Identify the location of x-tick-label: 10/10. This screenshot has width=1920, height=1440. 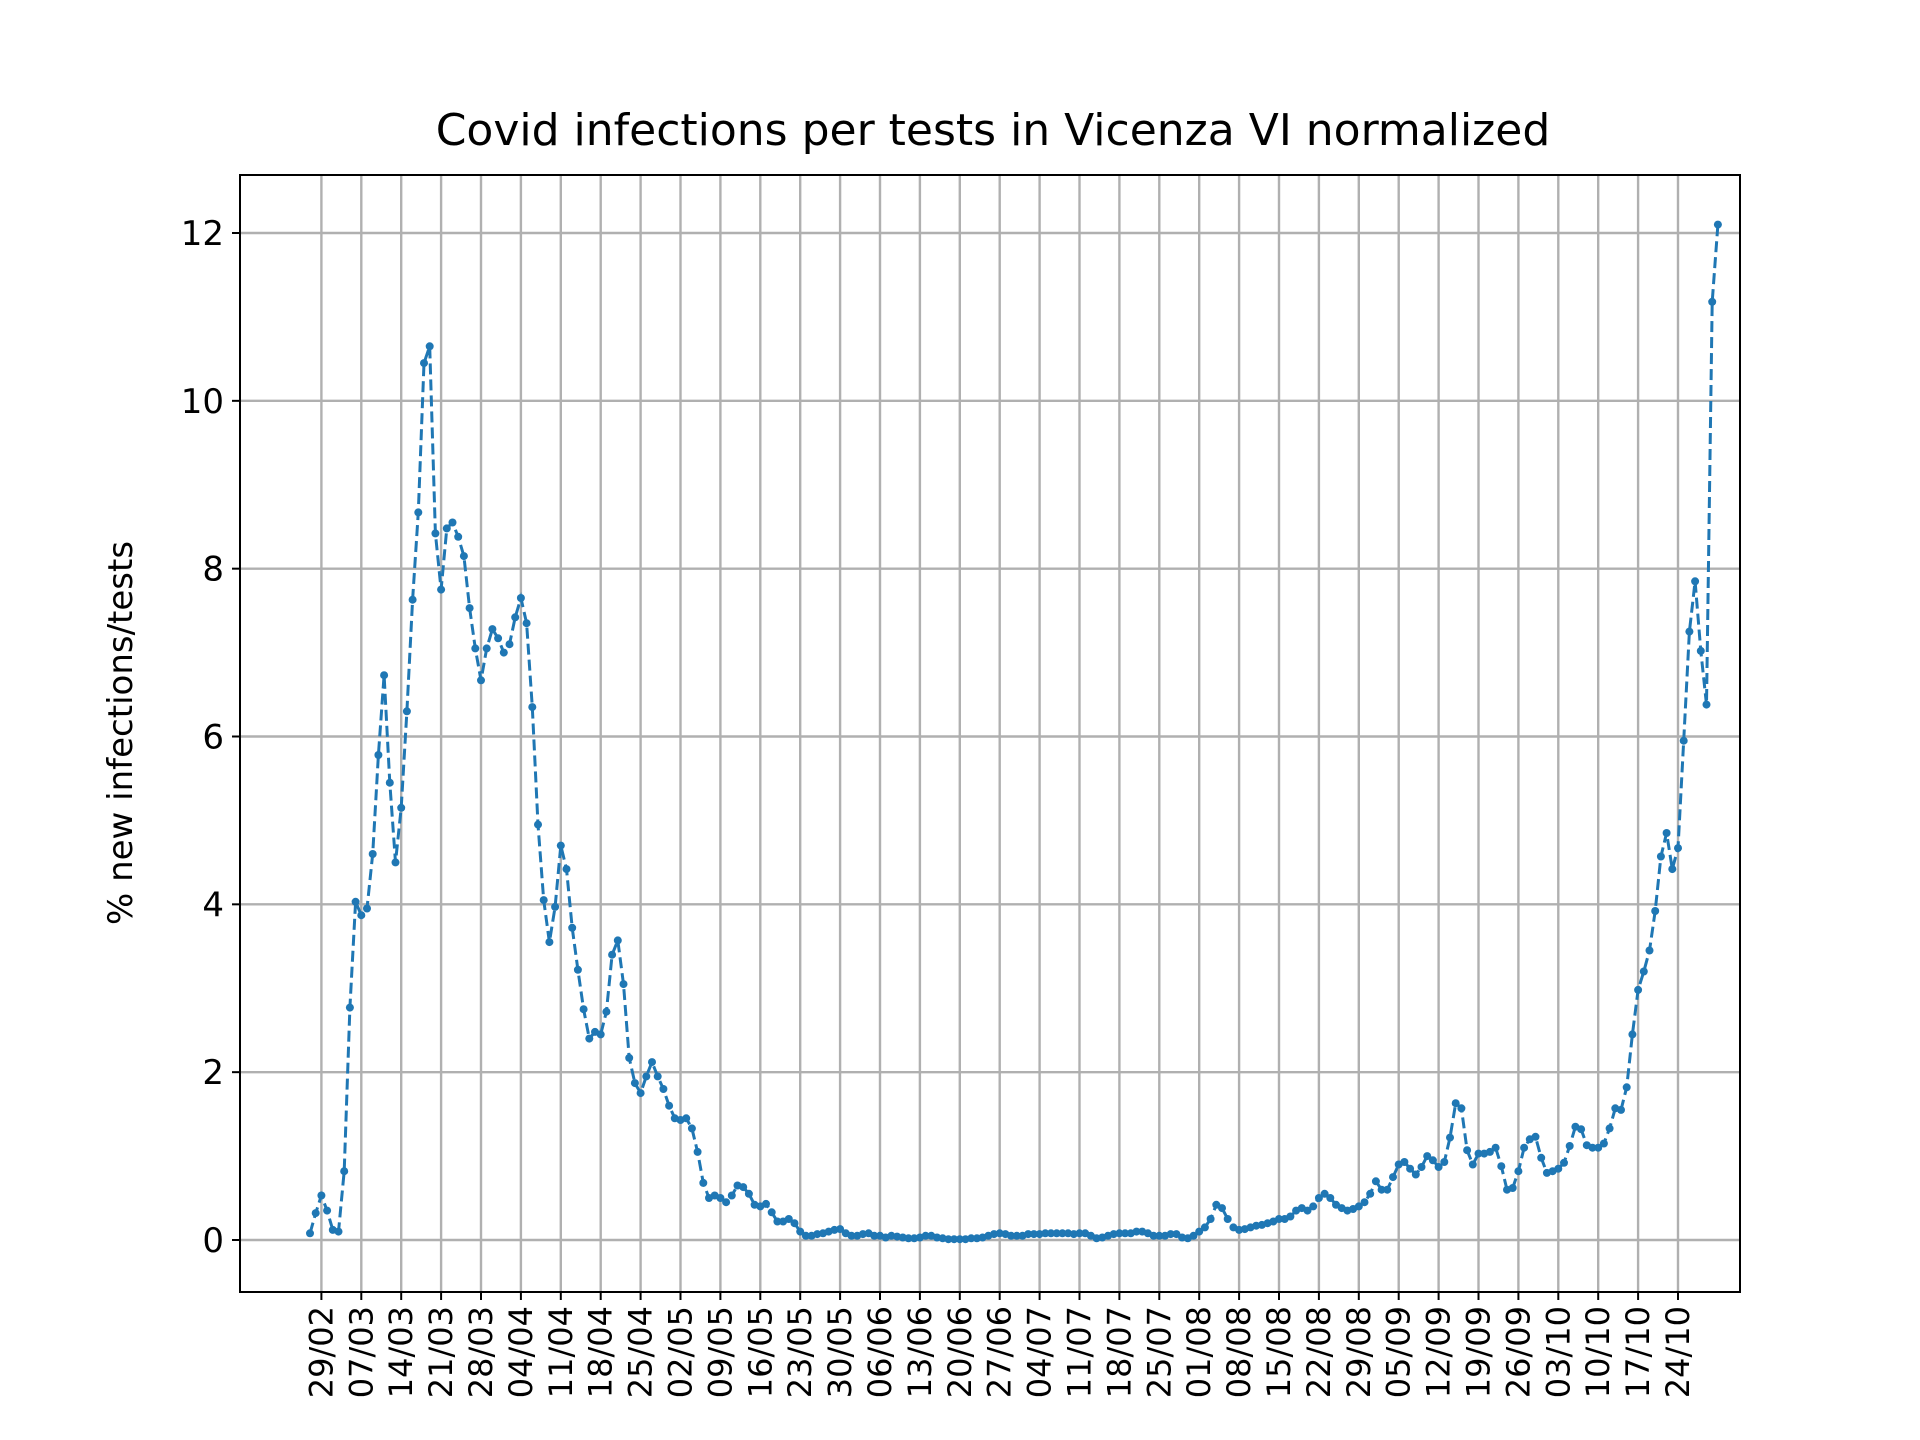
(1598, 1352).